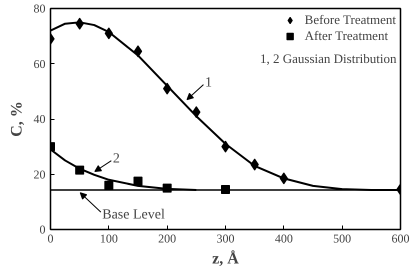 This screenshot has width=418, height=270. Describe the element at coordinates (167, 239) in the screenshot. I see `x-tick-label: 200` at that location.